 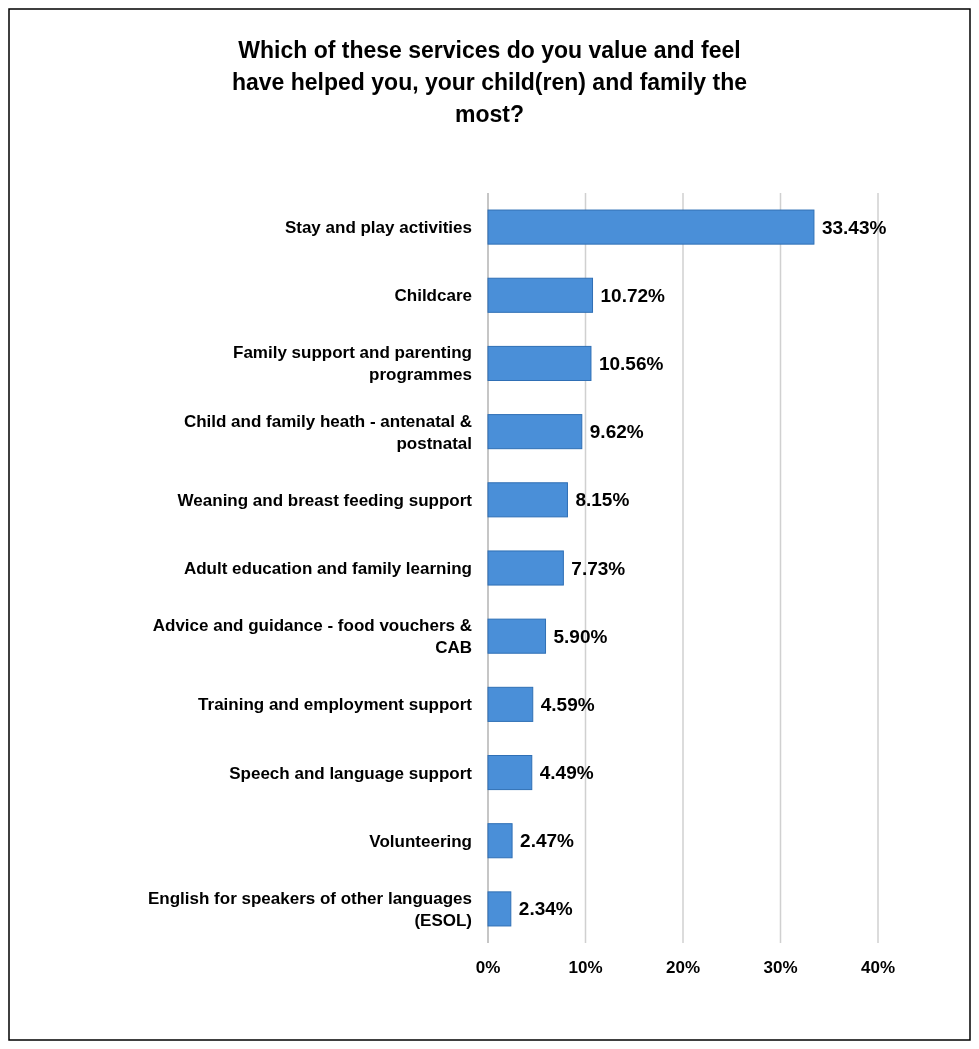 I want to click on data-label: 4.49%, so click(x=566, y=773).